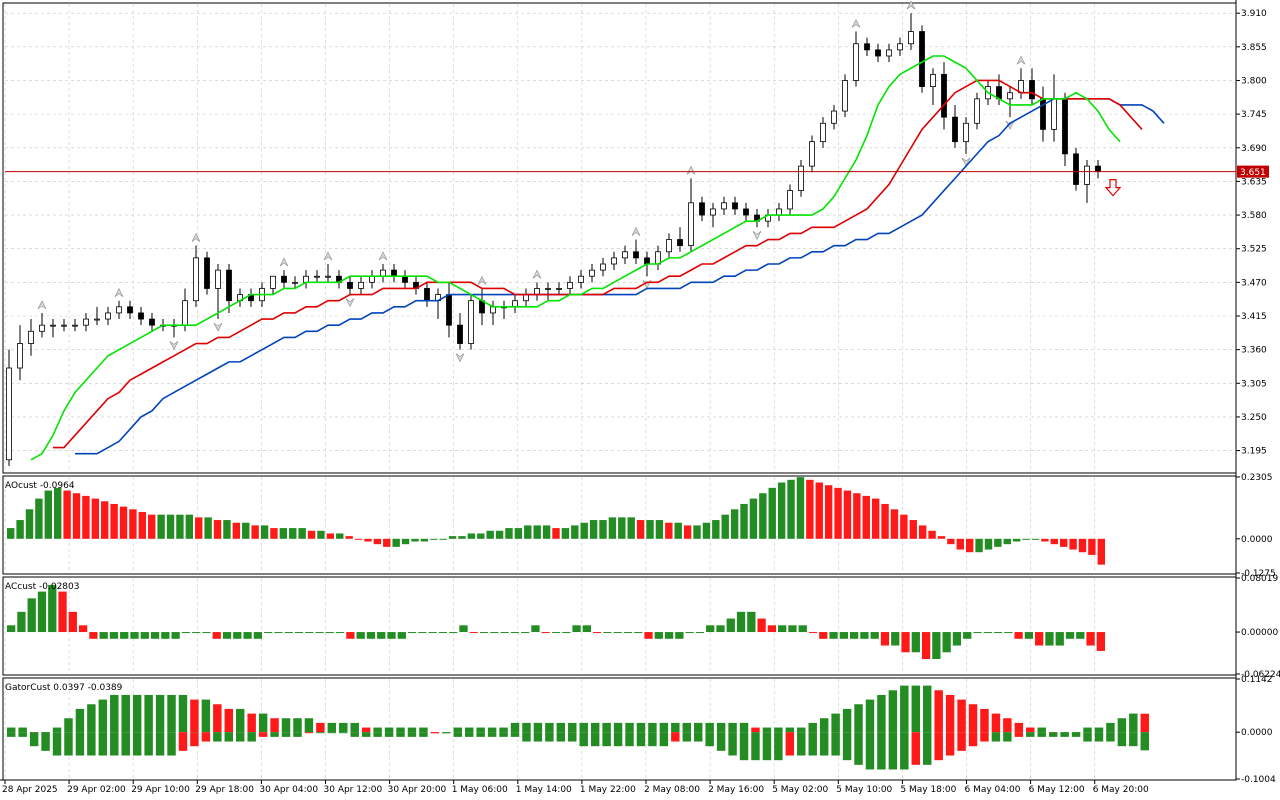 The width and height of the screenshot is (1280, 800). What do you see at coordinates (643, 627) in the screenshot?
I see `ac-pane: 0.08019 0.00000 -0.06224` at bounding box center [643, 627].